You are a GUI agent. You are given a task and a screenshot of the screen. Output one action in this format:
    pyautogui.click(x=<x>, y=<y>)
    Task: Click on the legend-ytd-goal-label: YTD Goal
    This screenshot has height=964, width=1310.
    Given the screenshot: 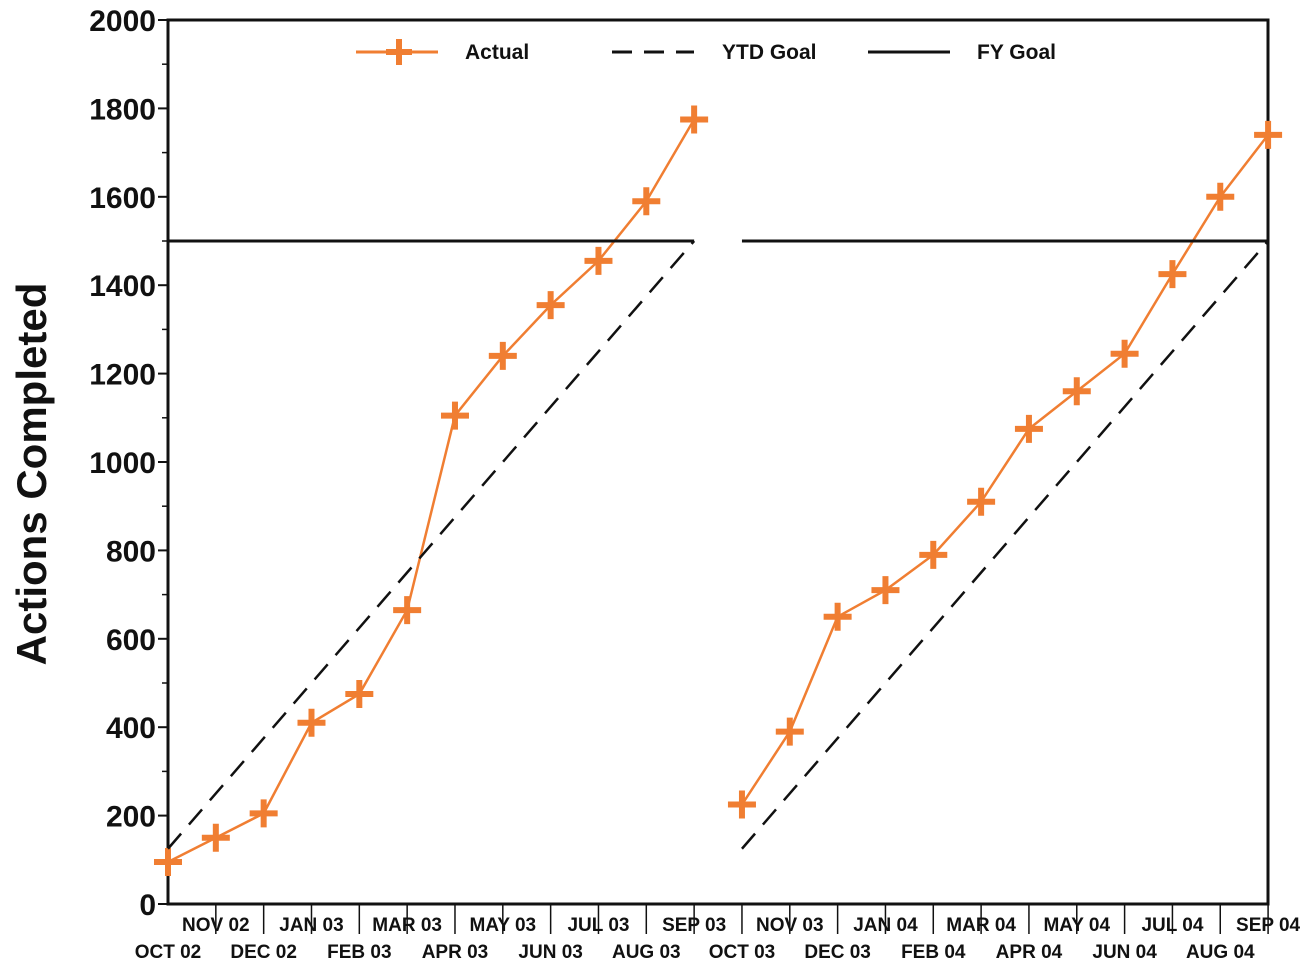 What is the action you would take?
    pyautogui.click(x=769, y=52)
    